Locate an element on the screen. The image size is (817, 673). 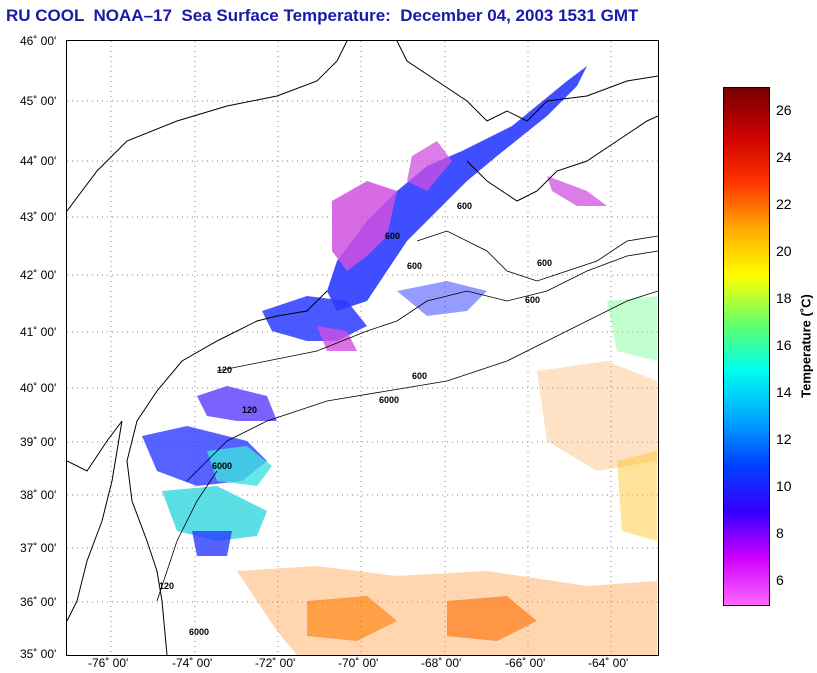
lat-label-38: 38˚ 00' is located at coordinates (38, 495).